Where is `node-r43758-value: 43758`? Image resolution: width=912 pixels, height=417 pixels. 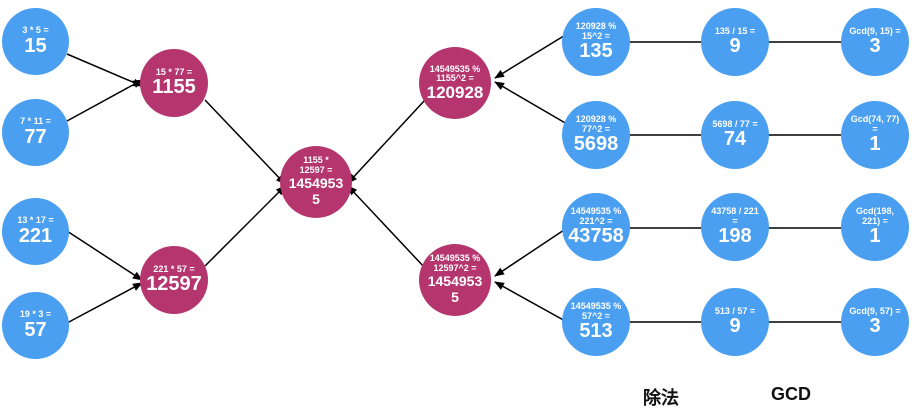
node-r43758-value: 43758 is located at coordinates (596, 235).